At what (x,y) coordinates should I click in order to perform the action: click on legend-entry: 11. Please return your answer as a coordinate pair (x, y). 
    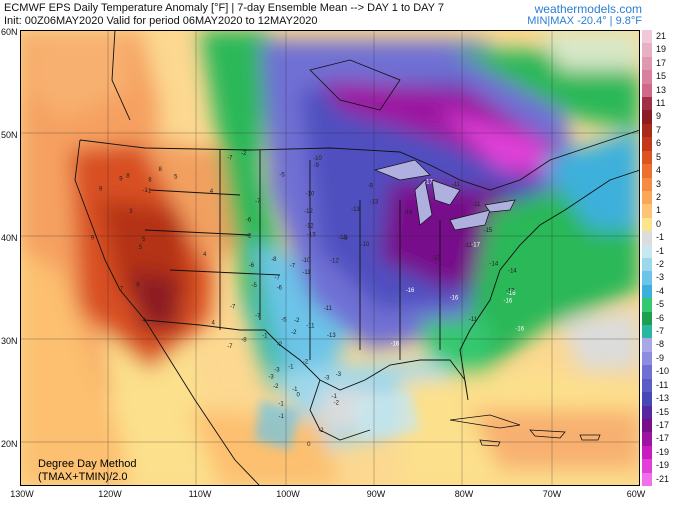
    Looking at the image, I should click on (660, 104).